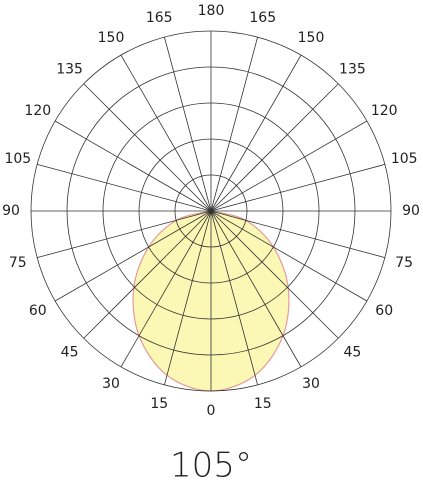 This screenshot has height=488, width=423. What do you see at coordinates (211, 466) in the screenshot?
I see `caption: 105°` at bounding box center [211, 466].